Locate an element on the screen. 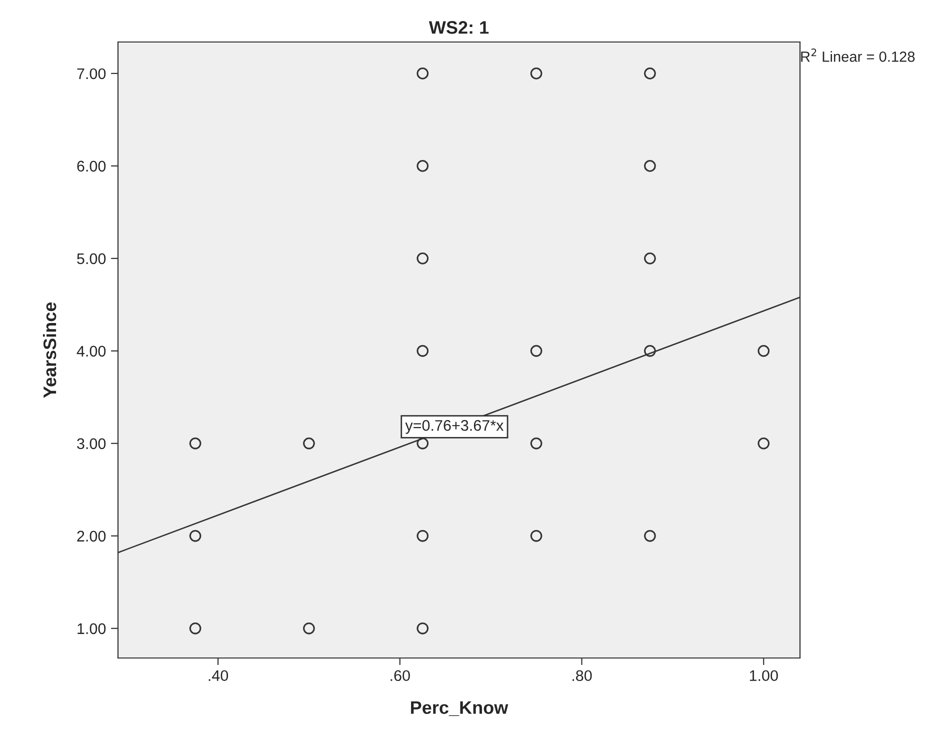 Image resolution: width=932 pixels, height=740 pixels. chart-title: WS2: 1 is located at coordinates (458, 27).